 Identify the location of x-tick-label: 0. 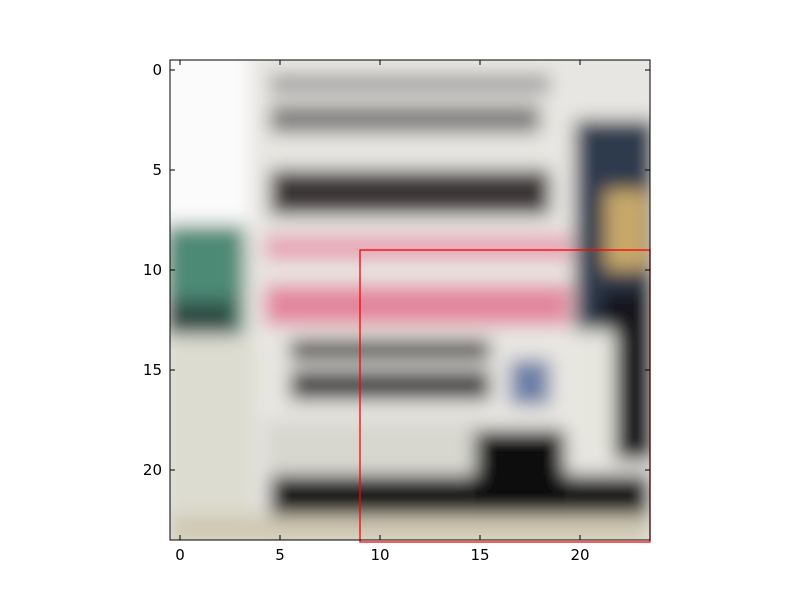
(180, 555).